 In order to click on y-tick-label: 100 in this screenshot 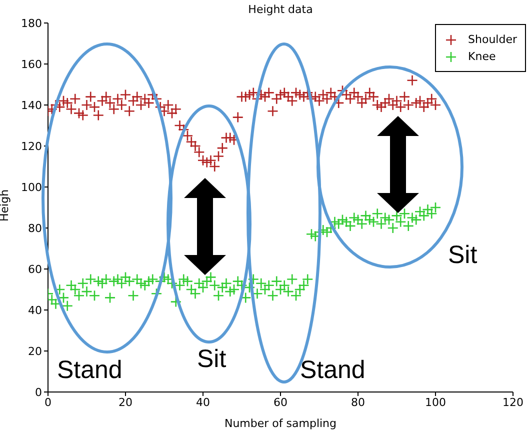, I will do `click(31, 187)`.